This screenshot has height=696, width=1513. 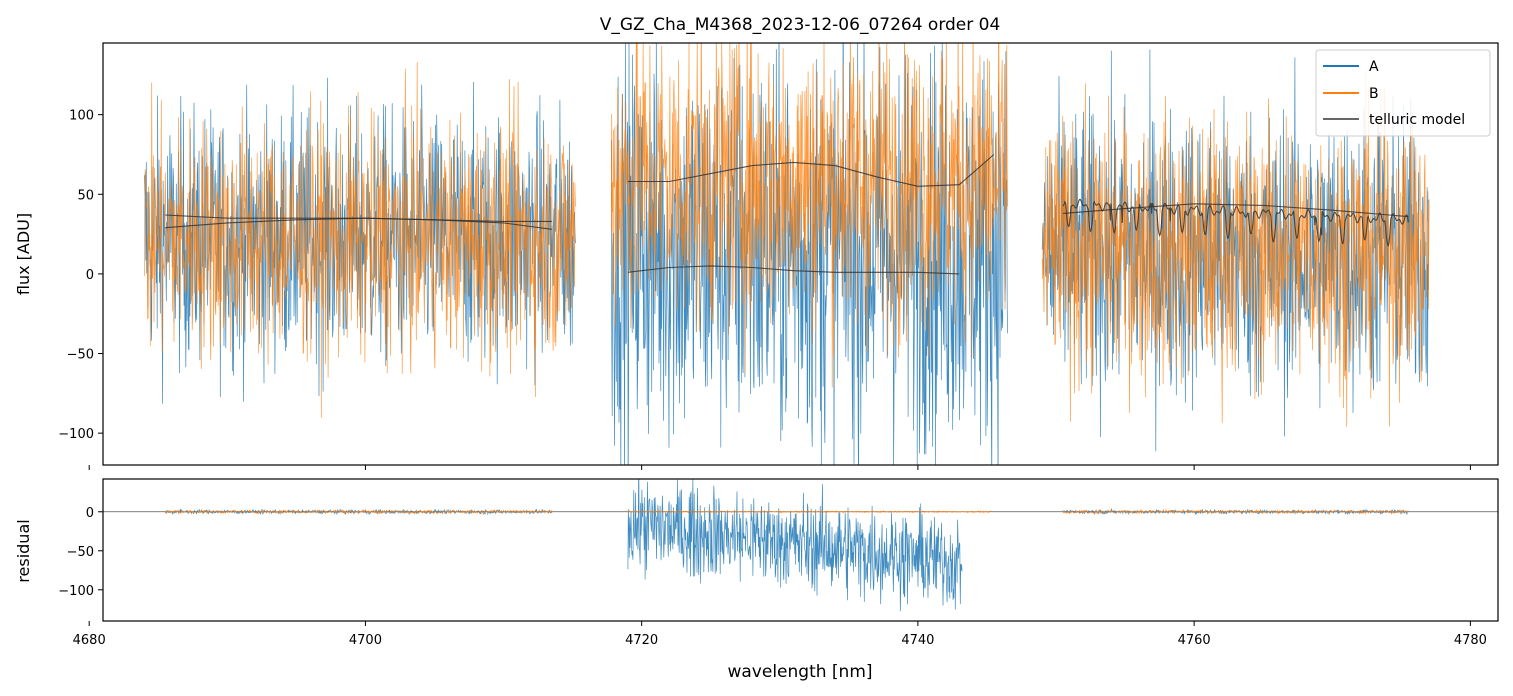 What do you see at coordinates (85, 195) in the screenshot?
I see `top-ytick-label: 50` at bounding box center [85, 195].